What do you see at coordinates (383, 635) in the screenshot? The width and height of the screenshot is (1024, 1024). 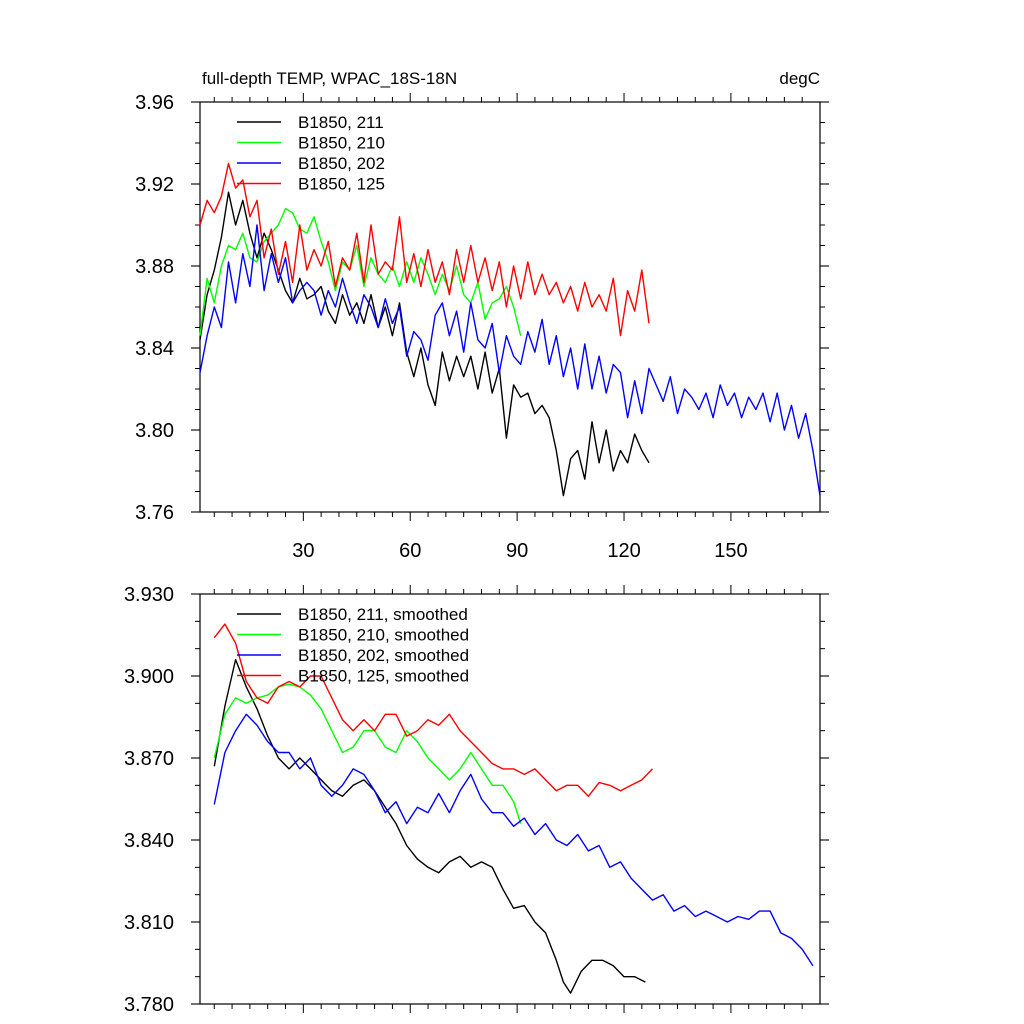 I see `legend-label: B1850, 210, smoothed` at bounding box center [383, 635].